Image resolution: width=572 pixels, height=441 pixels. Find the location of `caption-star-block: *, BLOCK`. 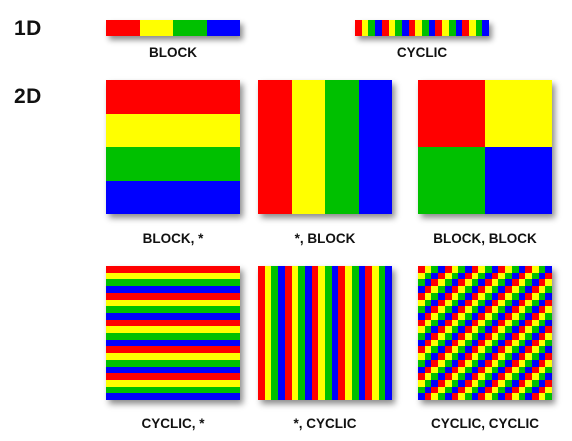

caption-star-block: *, BLOCK is located at coordinates (325, 238).